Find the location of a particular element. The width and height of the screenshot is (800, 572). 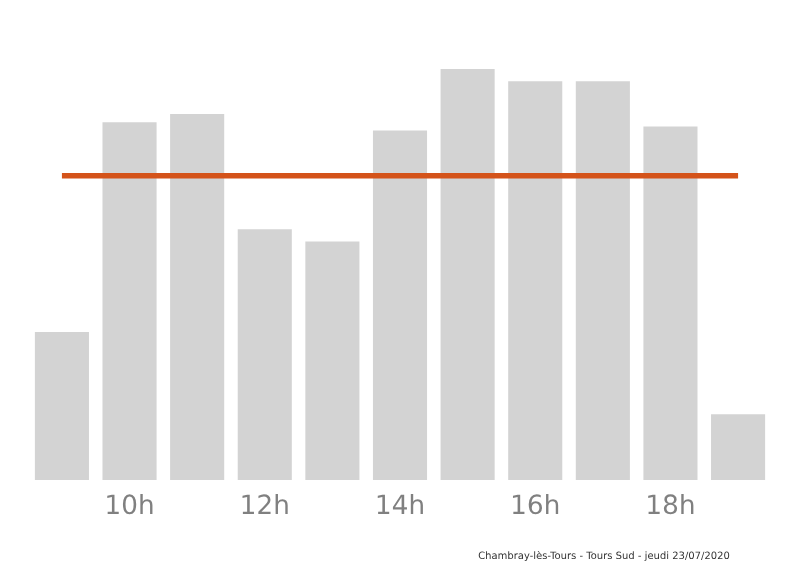

x-tick-label: 12h is located at coordinates (265, 503).